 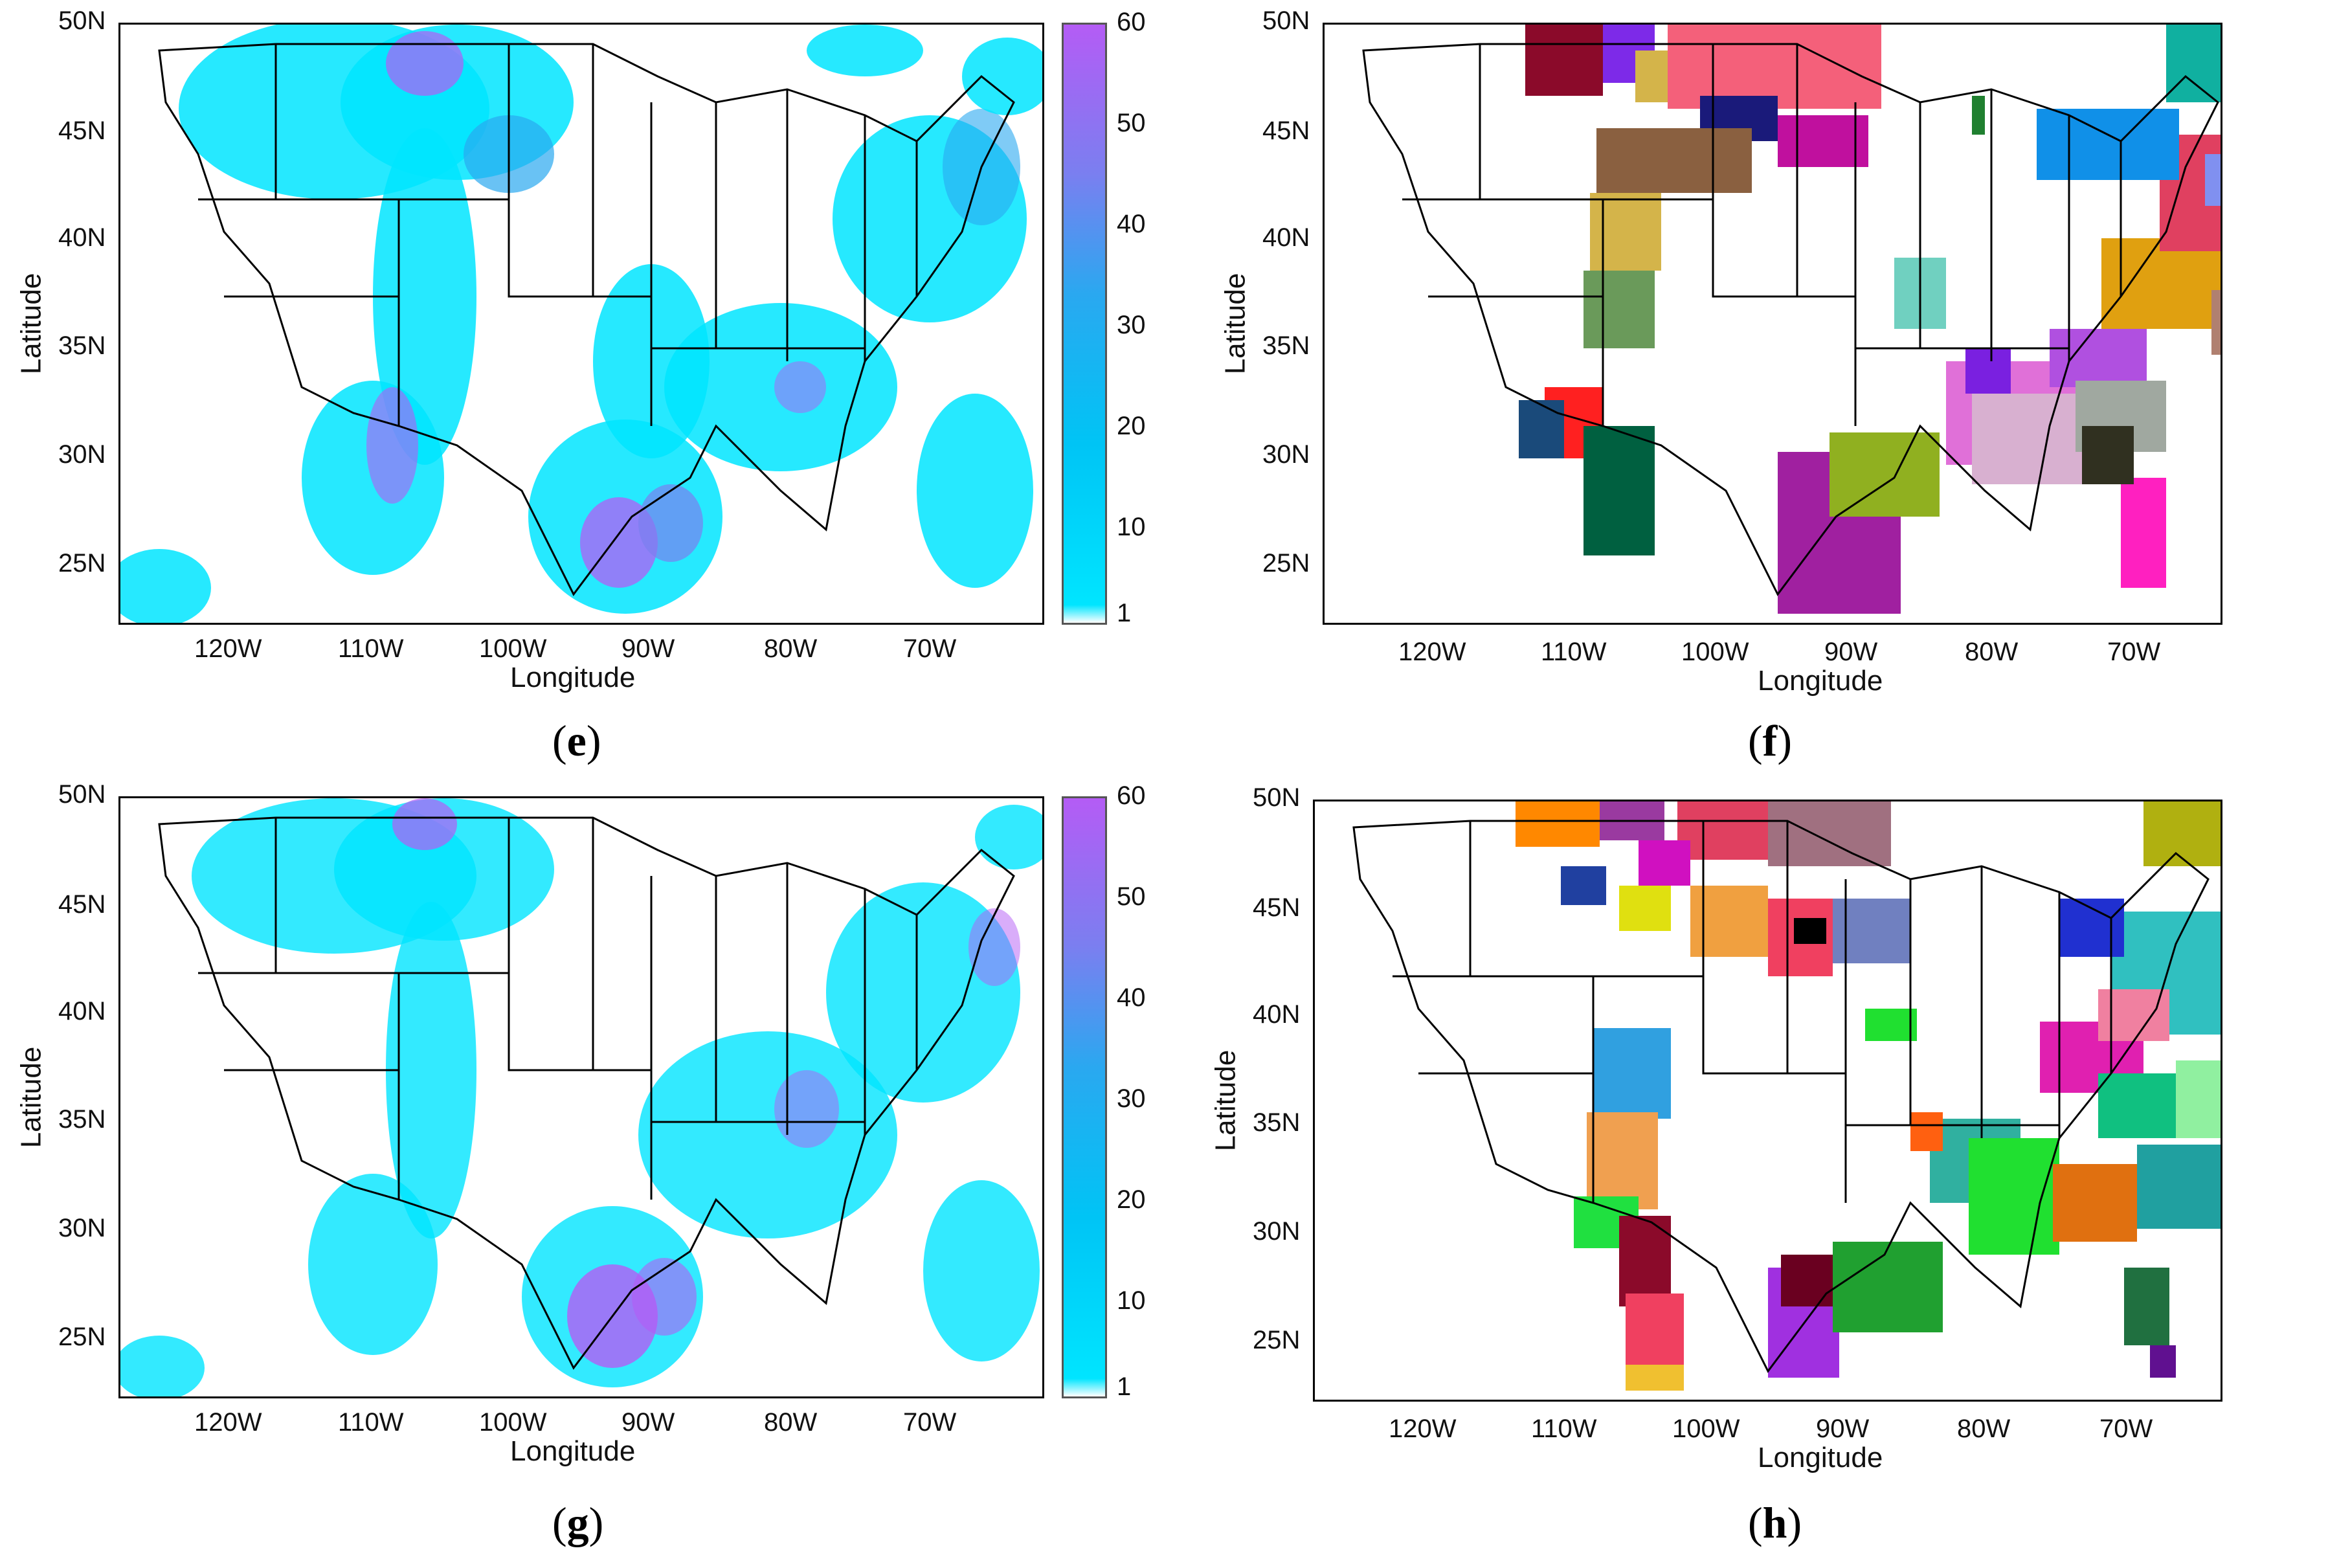 What do you see at coordinates (1755, 740) in the screenshot?
I see `tag-open-f: (` at bounding box center [1755, 740].